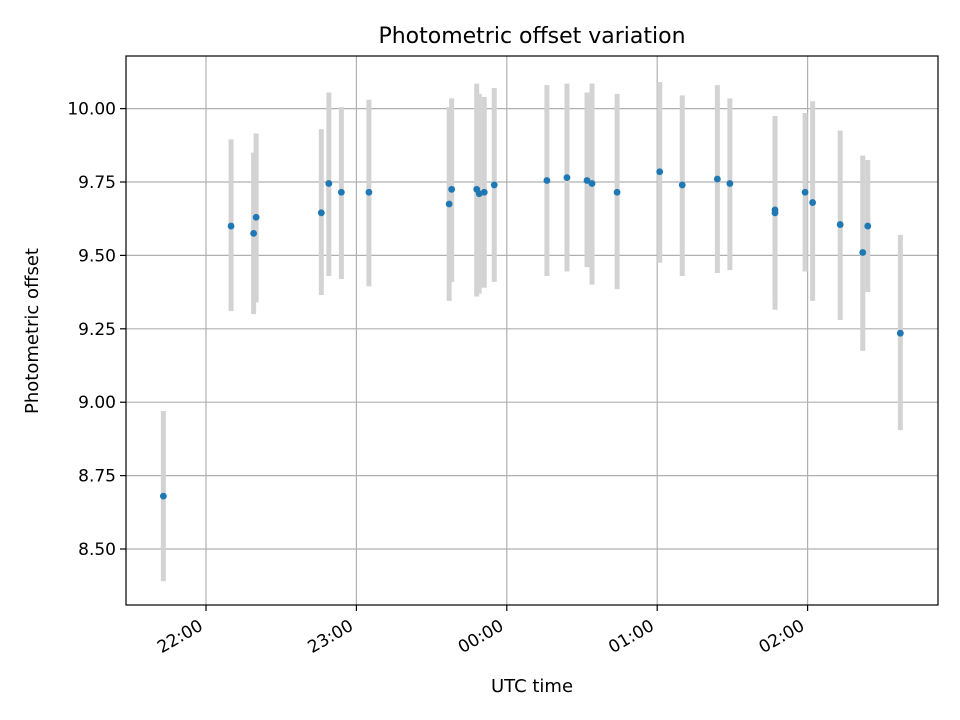  I want to click on x-axis-label: UTC time, so click(532, 686).